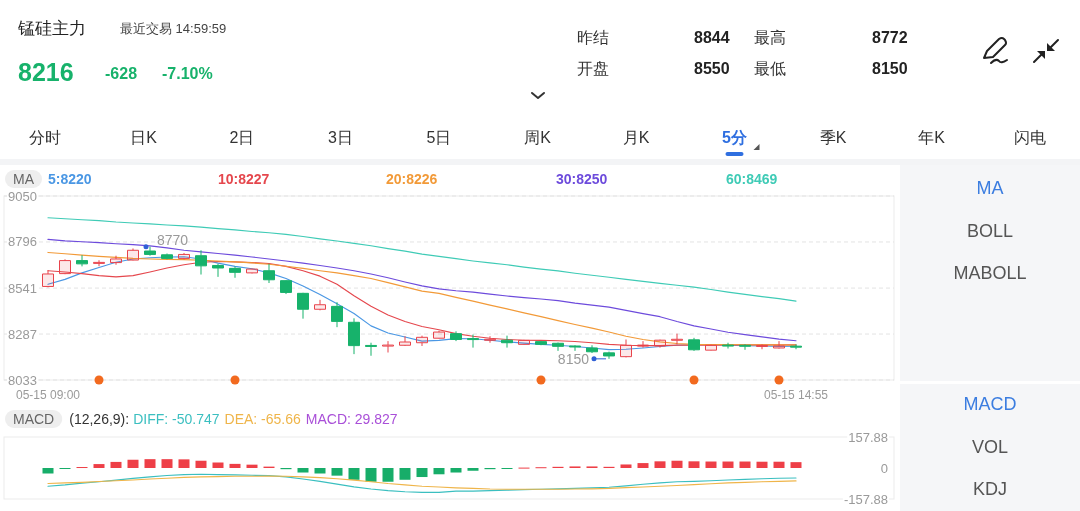  Describe the element at coordinates (22, 242) in the screenshot. I see `y-tick-label: 8796` at that location.